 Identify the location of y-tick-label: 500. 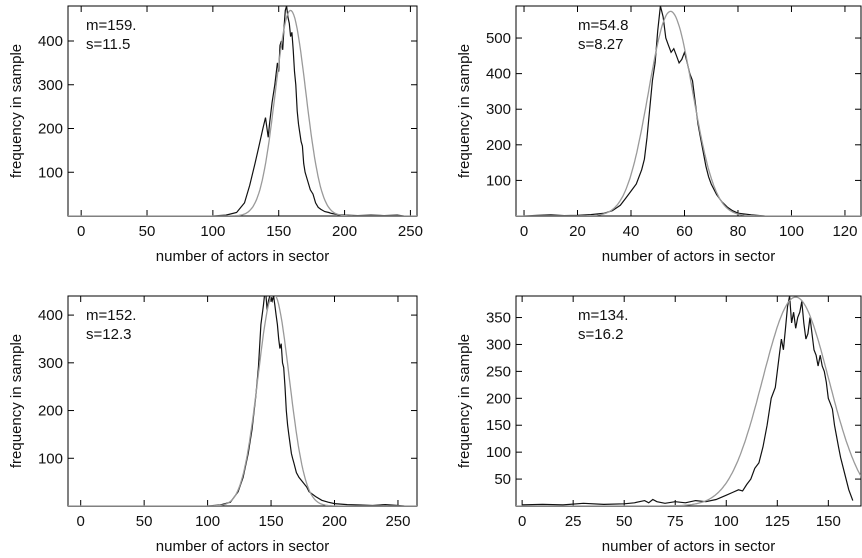
(498, 38).